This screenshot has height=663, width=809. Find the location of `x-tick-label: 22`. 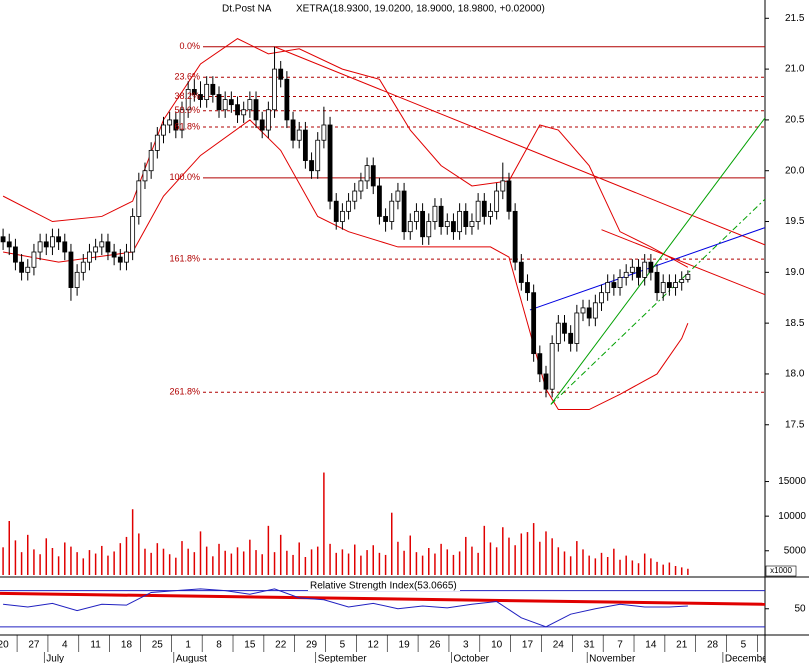

x-tick-label: 22 is located at coordinates (281, 645).